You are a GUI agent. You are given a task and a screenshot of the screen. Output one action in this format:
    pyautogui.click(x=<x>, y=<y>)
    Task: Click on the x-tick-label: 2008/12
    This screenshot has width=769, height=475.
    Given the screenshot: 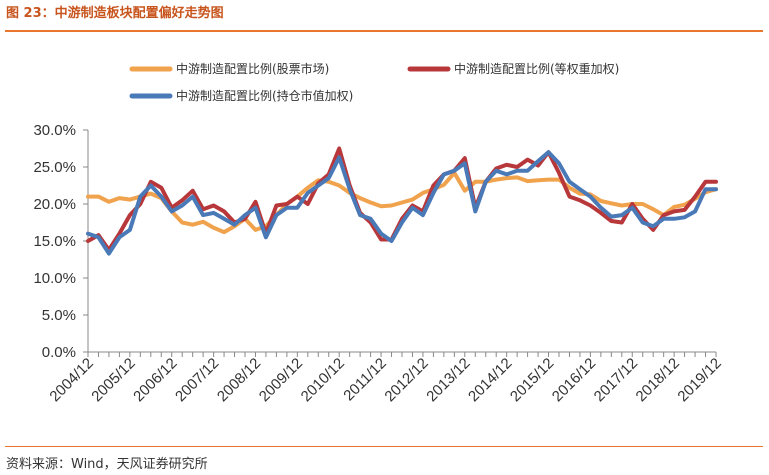 What is the action you would take?
    pyautogui.click(x=239, y=380)
    